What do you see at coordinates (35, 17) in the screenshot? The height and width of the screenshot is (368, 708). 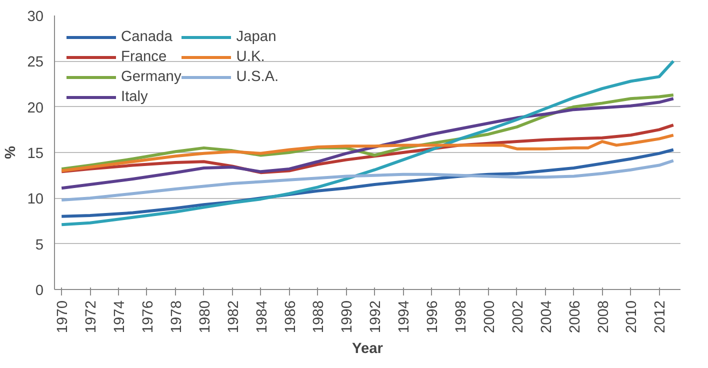 I see `y-tick-label: 30` at bounding box center [35, 17].